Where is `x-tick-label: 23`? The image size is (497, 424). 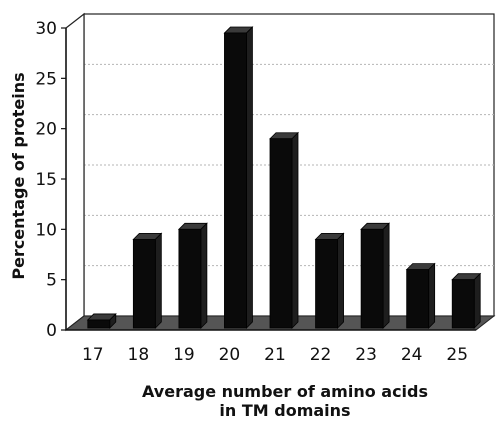 x-tick-label: 23 is located at coordinates (366, 355).